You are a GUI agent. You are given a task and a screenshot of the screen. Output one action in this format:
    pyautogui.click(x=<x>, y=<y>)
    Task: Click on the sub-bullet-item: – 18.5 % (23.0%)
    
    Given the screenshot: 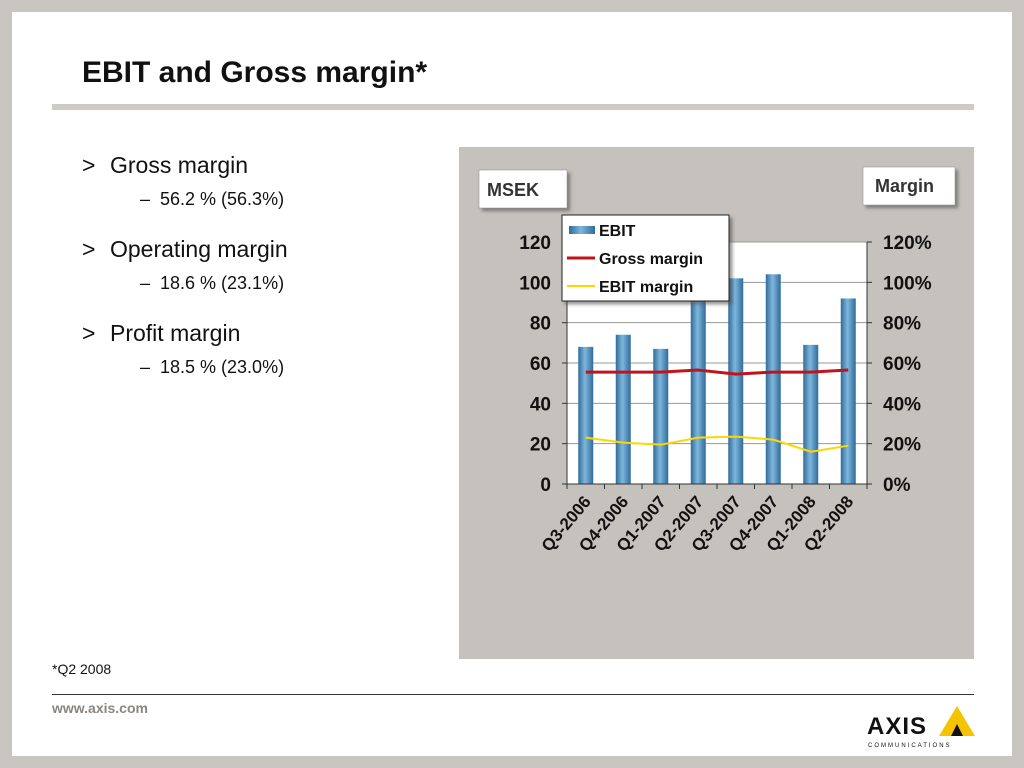 What is the action you would take?
    pyautogui.click(x=291, y=367)
    